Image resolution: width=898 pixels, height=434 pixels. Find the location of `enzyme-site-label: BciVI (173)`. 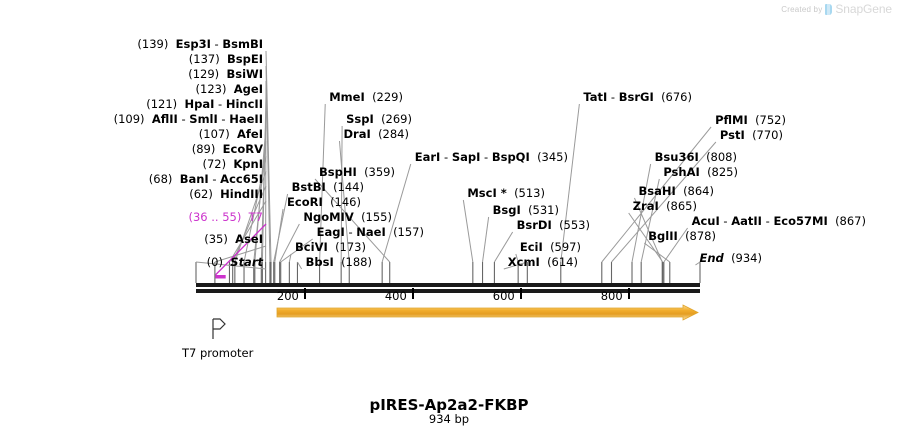

enzyme-site-label: BciVI (173) is located at coordinates (330, 247).